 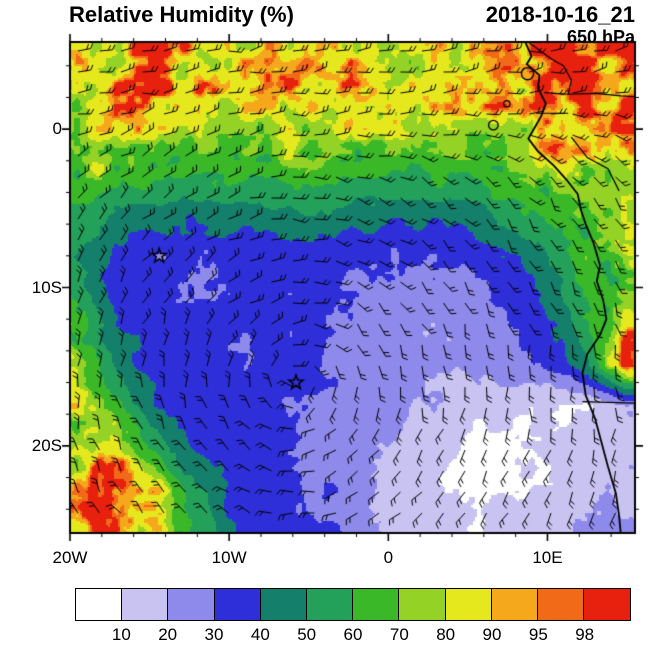 I want to click on colorbar-label: 20, so click(x=168, y=634).